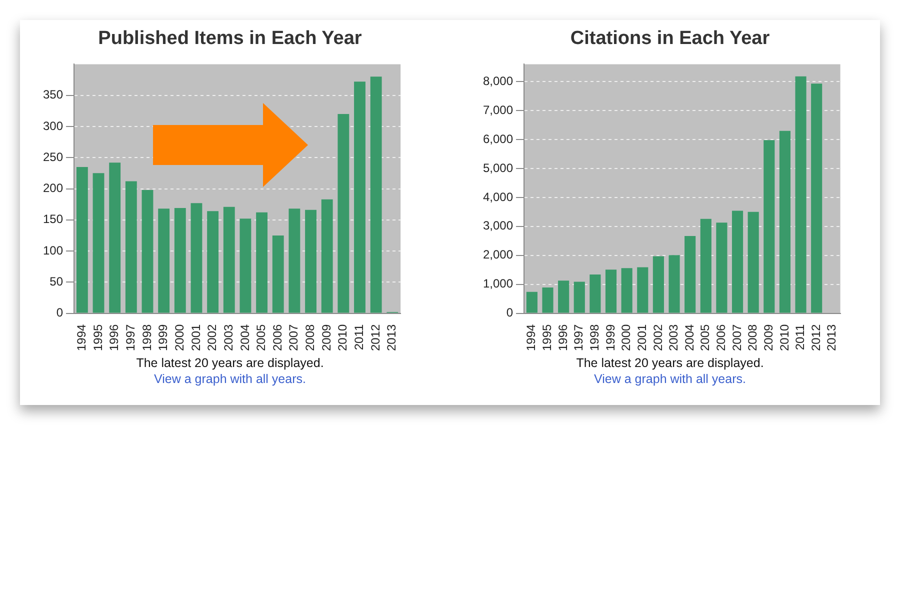 Image resolution: width=921 pixels, height=592 pixels. What do you see at coordinates (498, 197) in the screenshot?
I see `y-tick-label: 4,000` at bounding box center [498, 197].